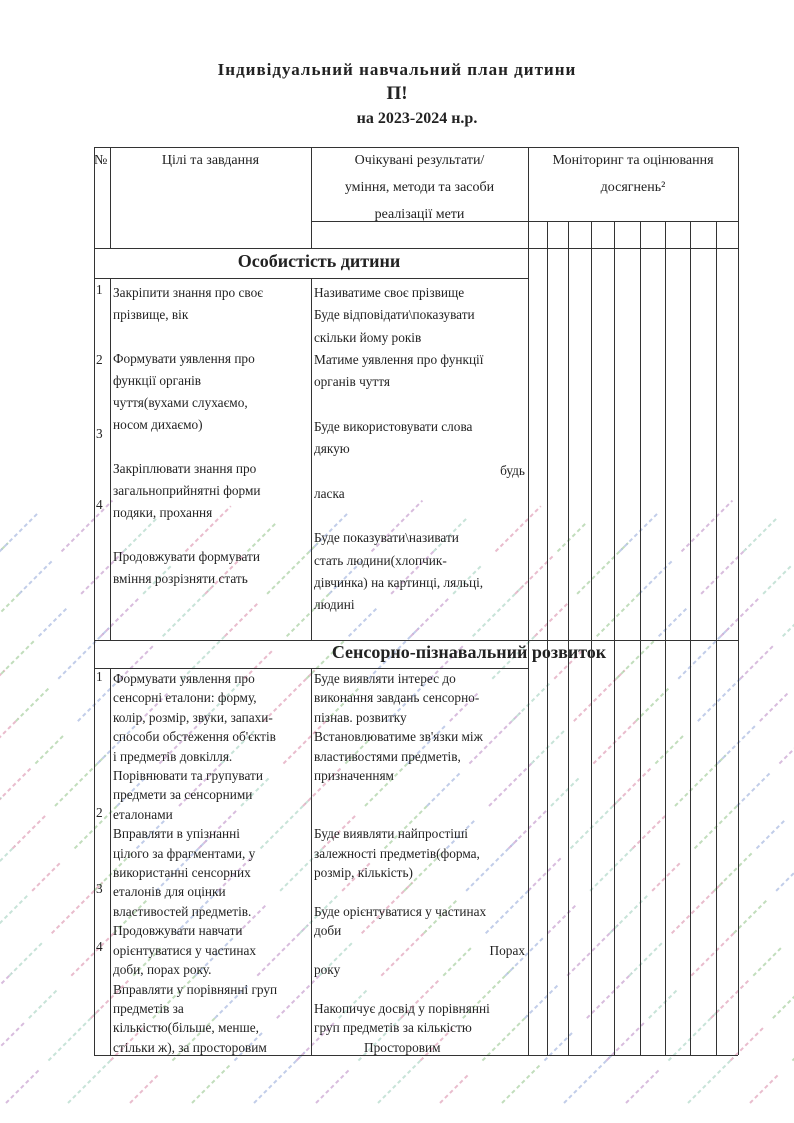  What do you see at coordinates (182, 873) in the screenshot?
I see `cell-line: використанні сенсорних` at bounding box center [182, 873].